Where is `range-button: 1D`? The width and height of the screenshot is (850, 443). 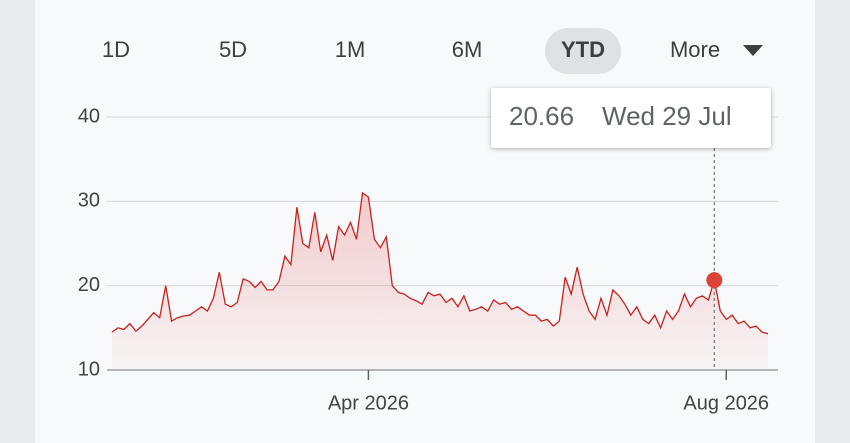 range-button: 1D is located at coordinates (116, 49).